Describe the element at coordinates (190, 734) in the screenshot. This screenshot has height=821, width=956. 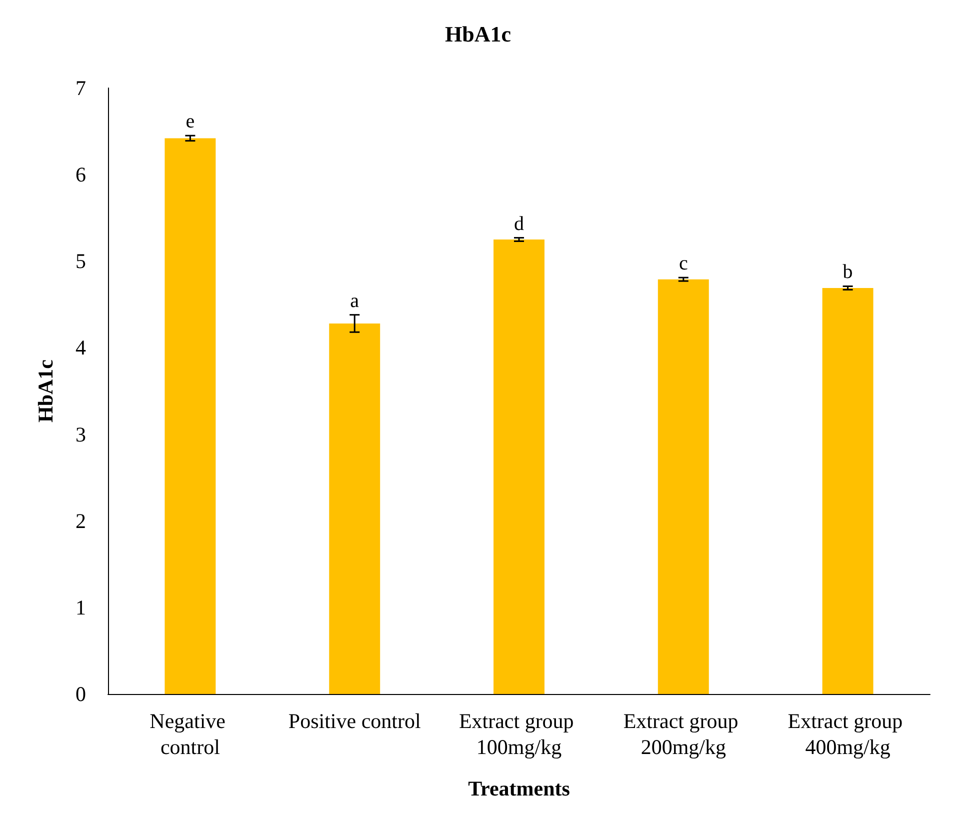
I see `x-tick-label: Negative control` at that location.